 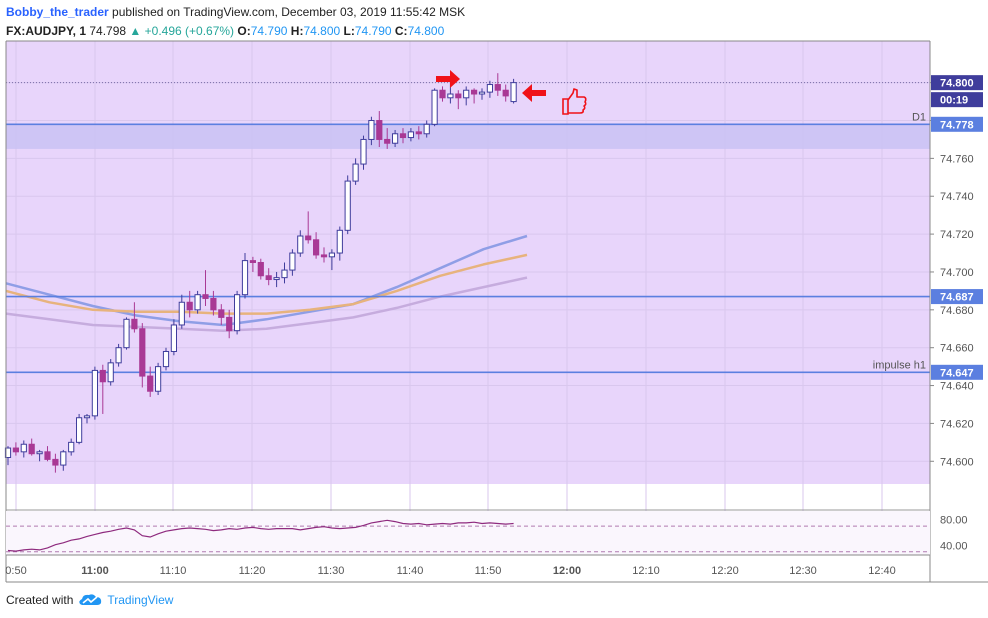 What do you see at coordinates (401, 31) in the screenshot?
I see `close-label: C:` at bounding box center [401, 31].